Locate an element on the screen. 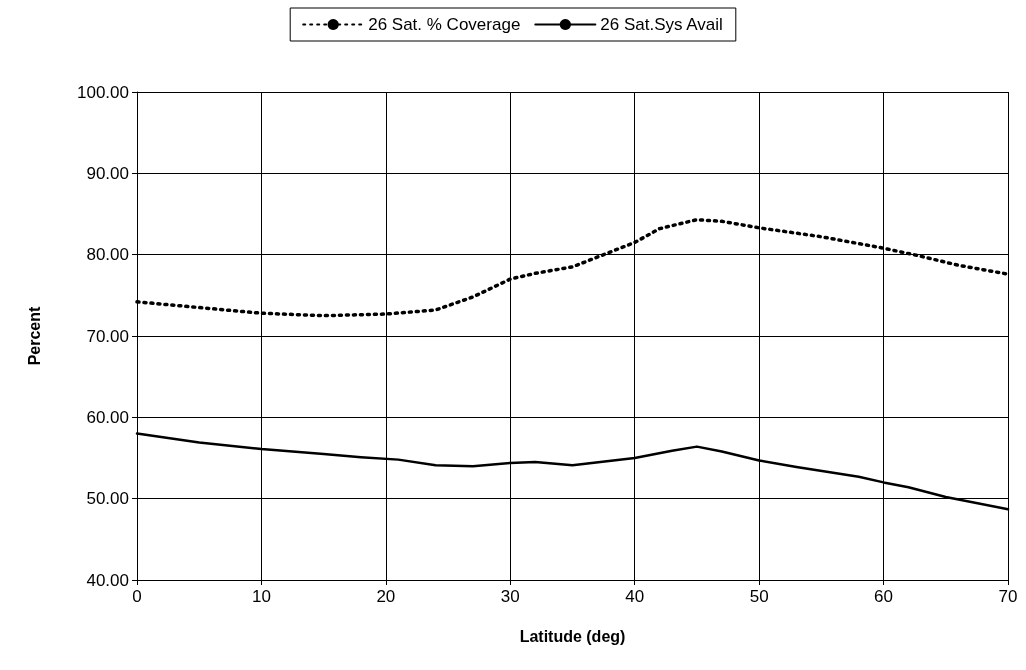  y-tick-label: 90.00 is located at coordinates (107, 173).